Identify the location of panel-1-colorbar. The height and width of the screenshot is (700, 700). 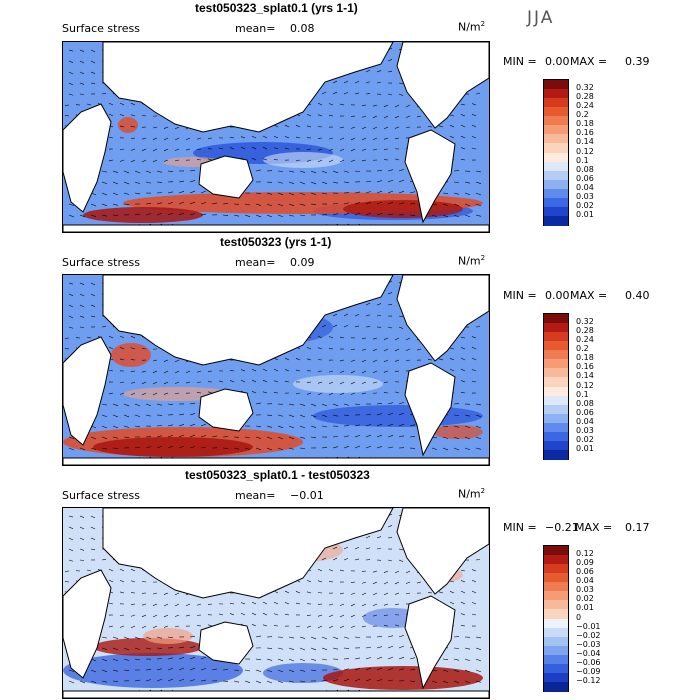
(556, 152).